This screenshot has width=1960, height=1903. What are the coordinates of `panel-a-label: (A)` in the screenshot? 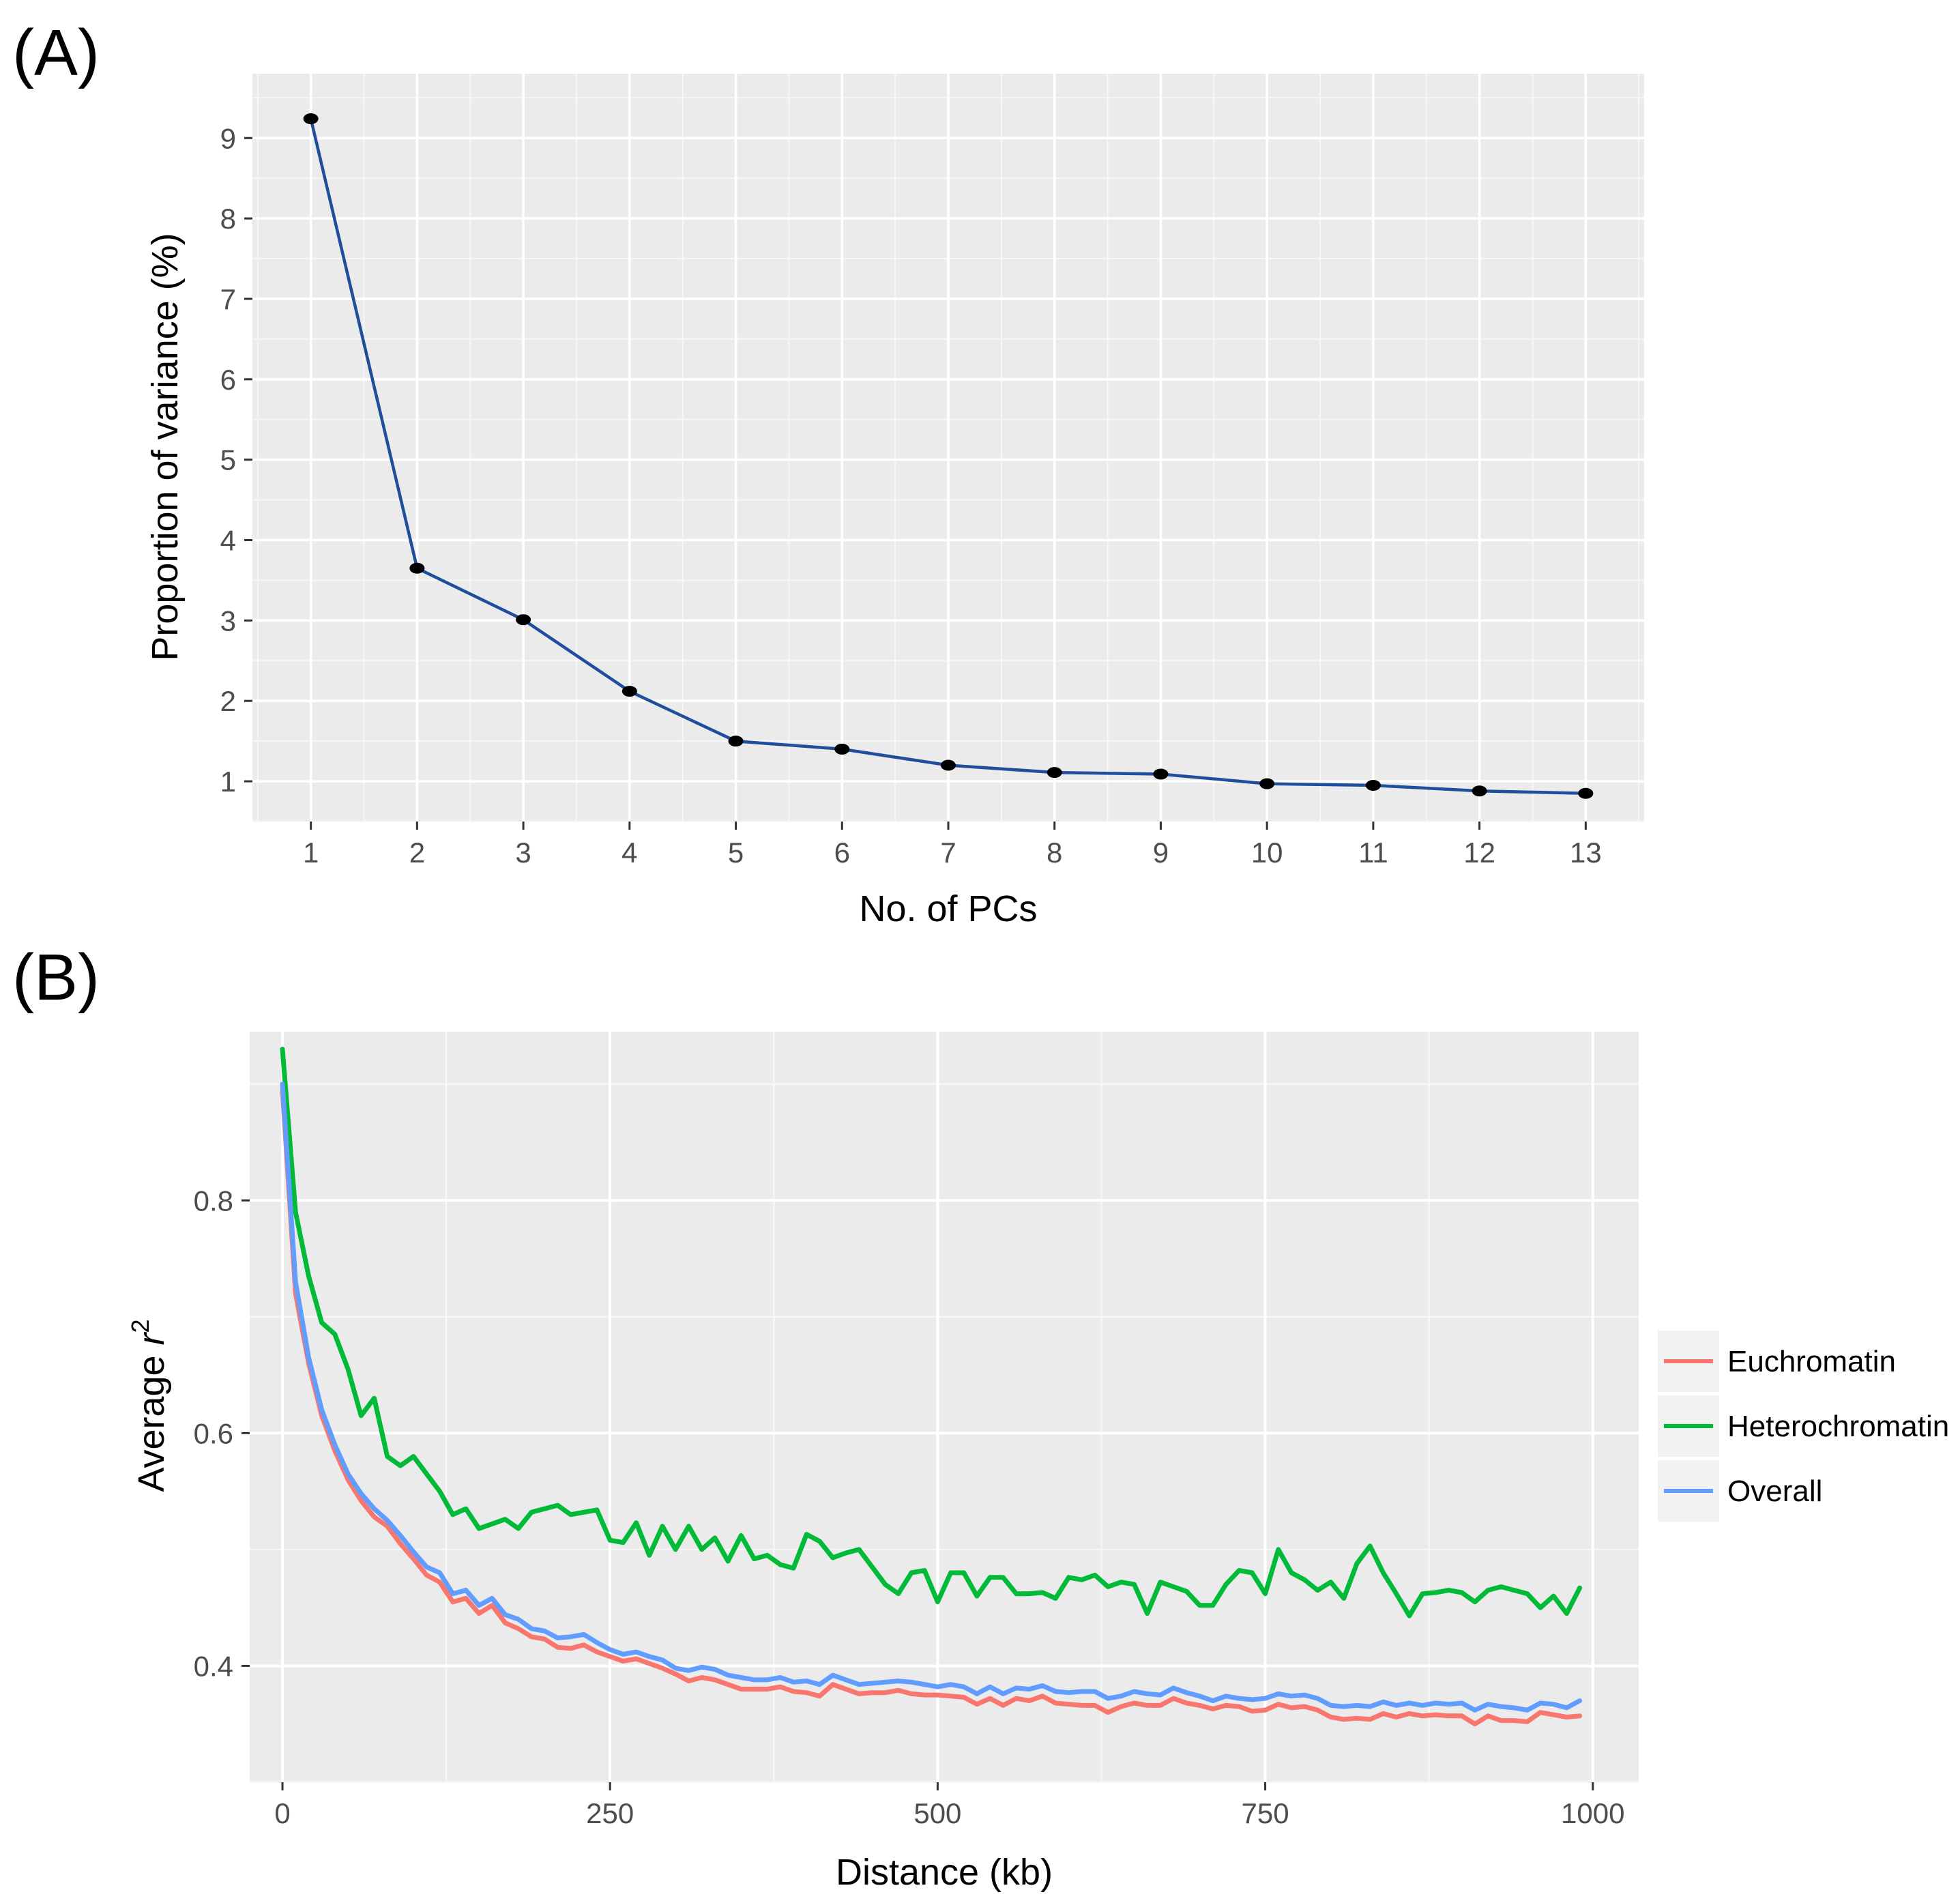 It's located at (56, 52).